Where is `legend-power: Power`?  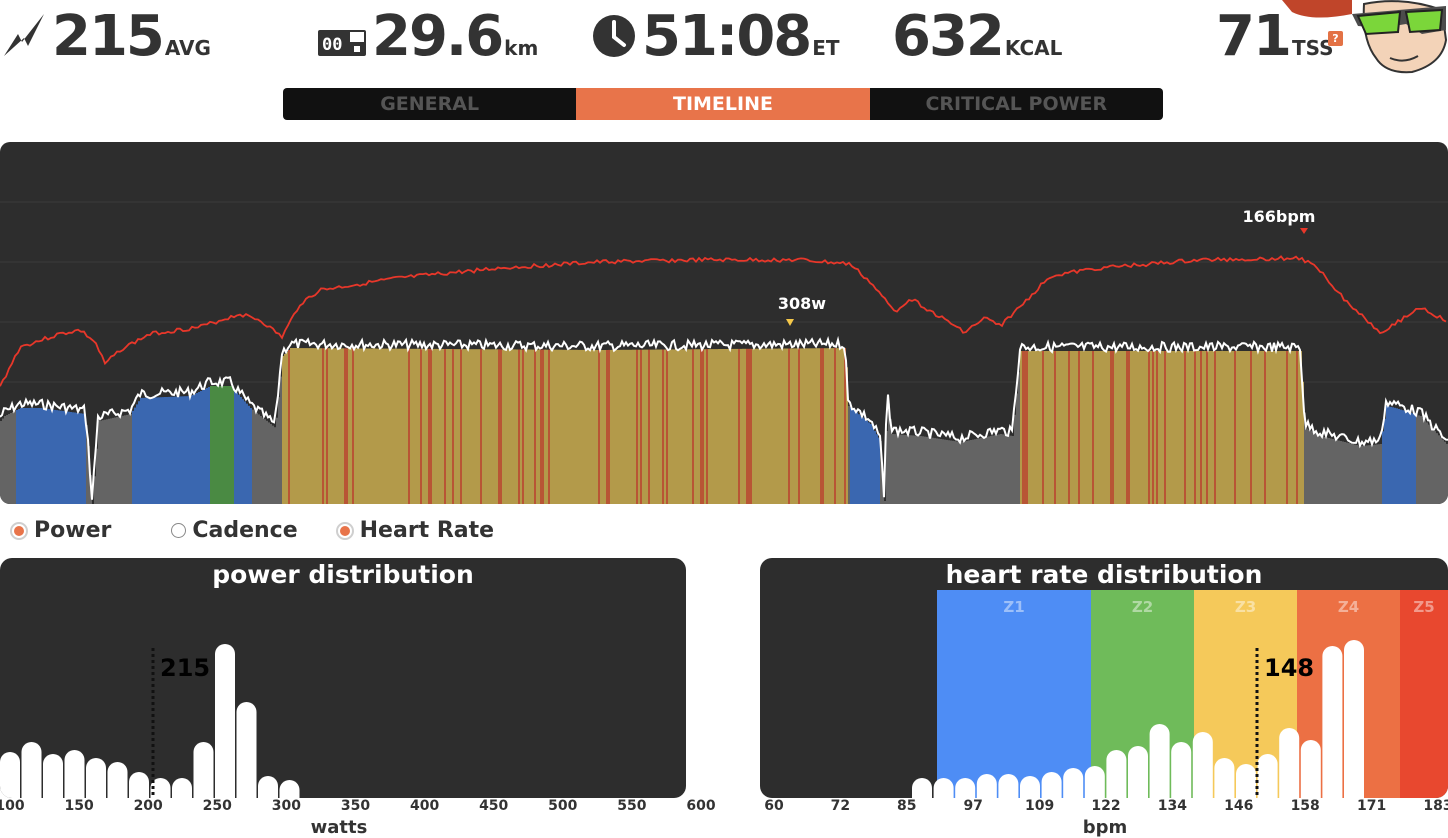
legend-power: Power is located at coordinates (60, 530).